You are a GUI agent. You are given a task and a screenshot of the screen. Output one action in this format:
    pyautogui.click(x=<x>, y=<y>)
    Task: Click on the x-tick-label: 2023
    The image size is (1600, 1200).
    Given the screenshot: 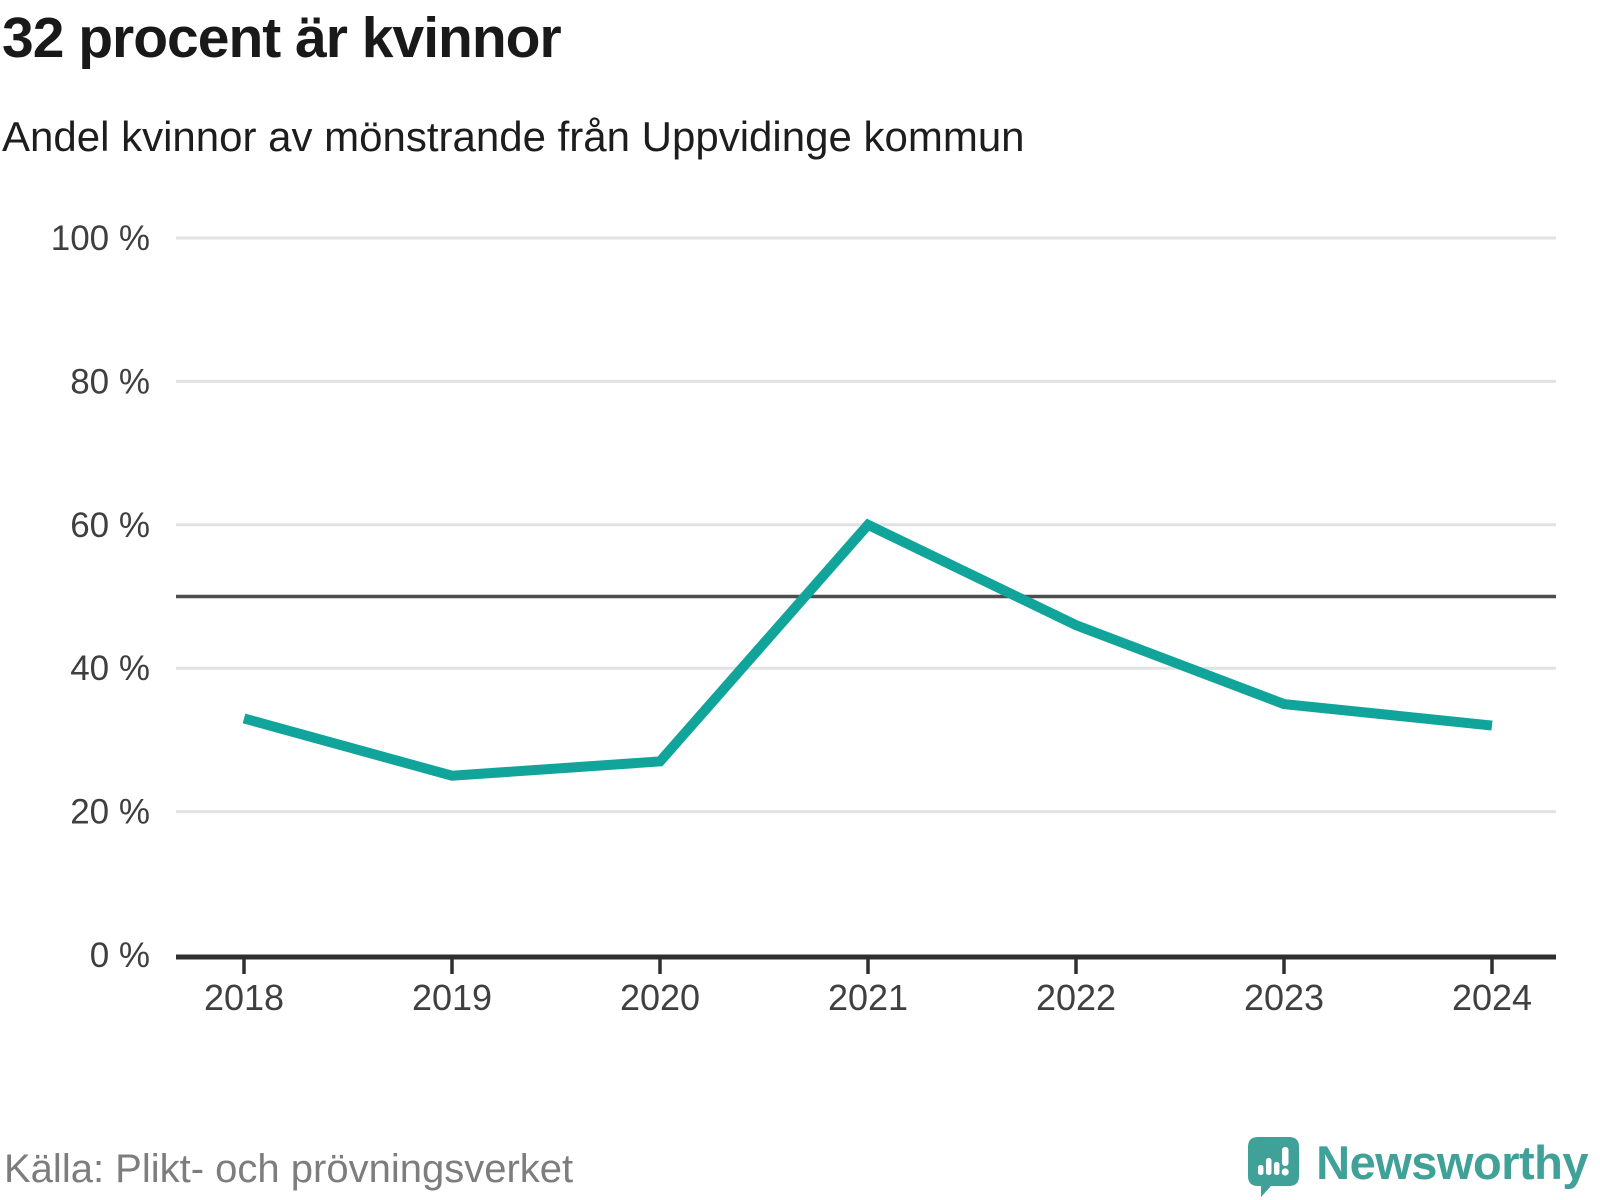 What is the action you would take?
    pyautogui.click(x=1284, y=997)
    